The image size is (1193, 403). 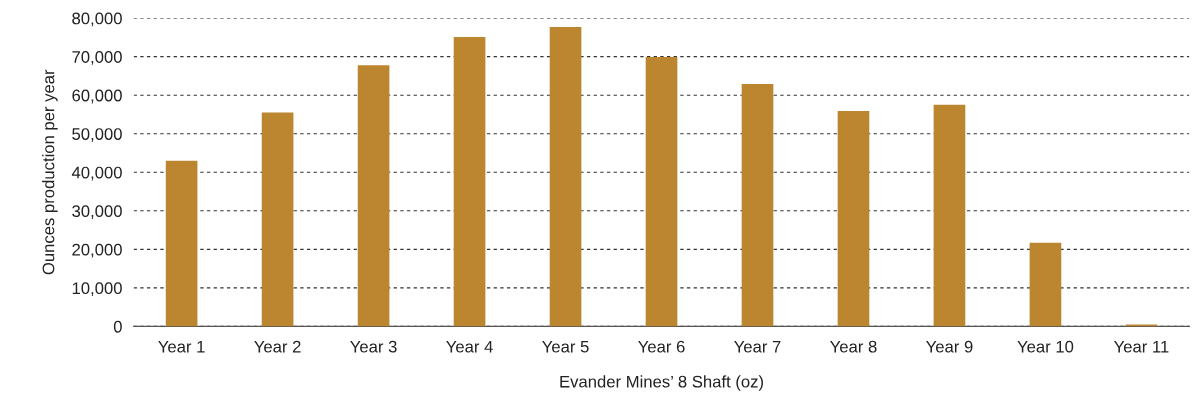 I want to click on y-tick-label: 40,000, so click(x=96, y=173).